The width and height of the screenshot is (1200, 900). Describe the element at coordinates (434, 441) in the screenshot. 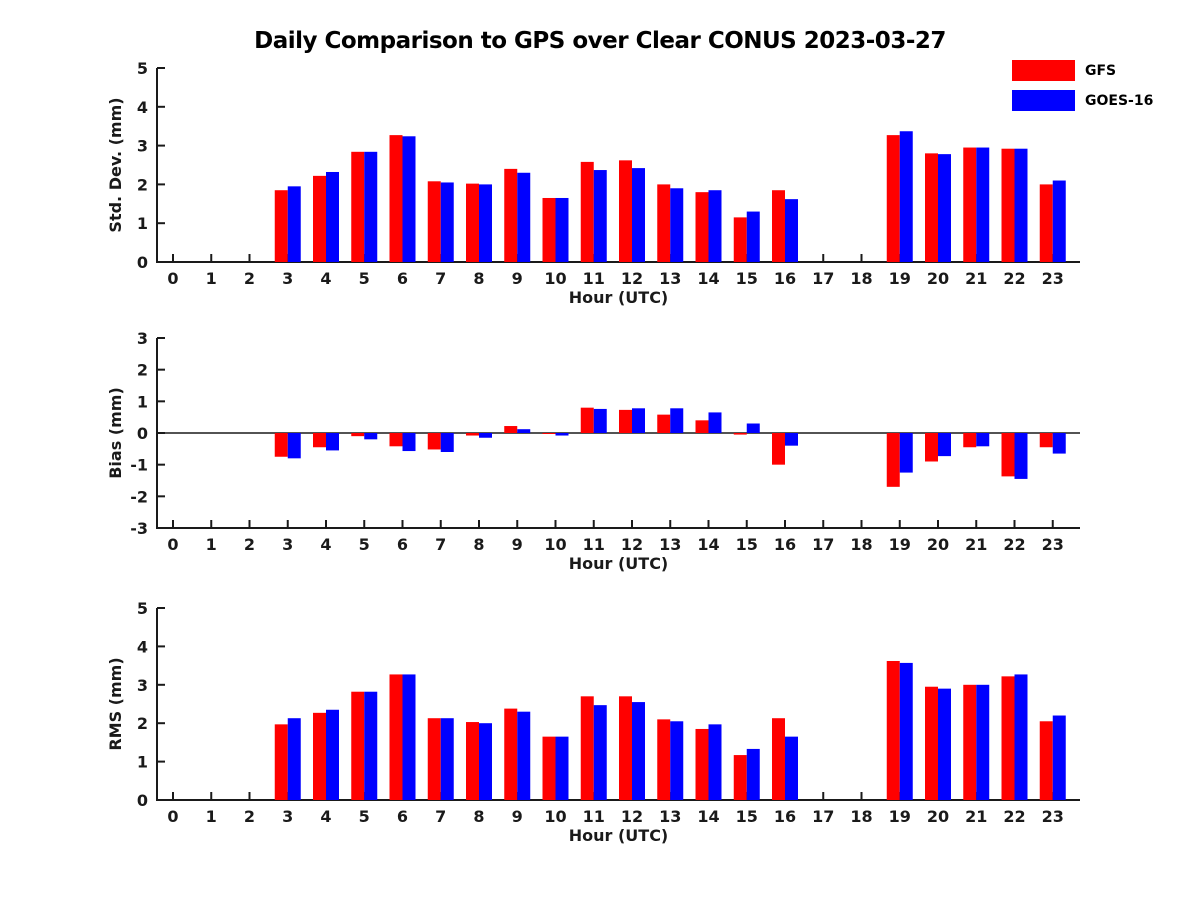

I see `bar-gfs-h7` at that location.